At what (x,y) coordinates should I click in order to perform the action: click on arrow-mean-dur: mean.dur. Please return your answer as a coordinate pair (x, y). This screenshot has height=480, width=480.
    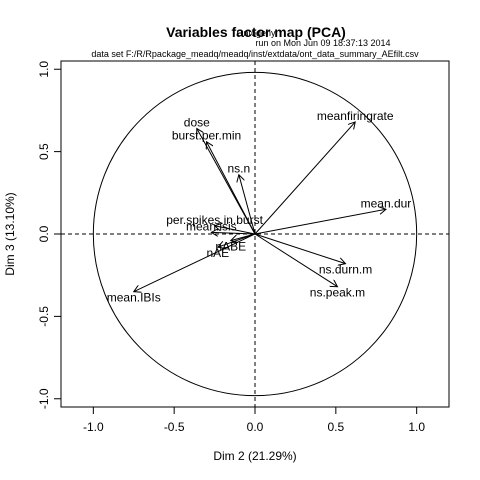
    Looking at the image, I should click on (333, 215).